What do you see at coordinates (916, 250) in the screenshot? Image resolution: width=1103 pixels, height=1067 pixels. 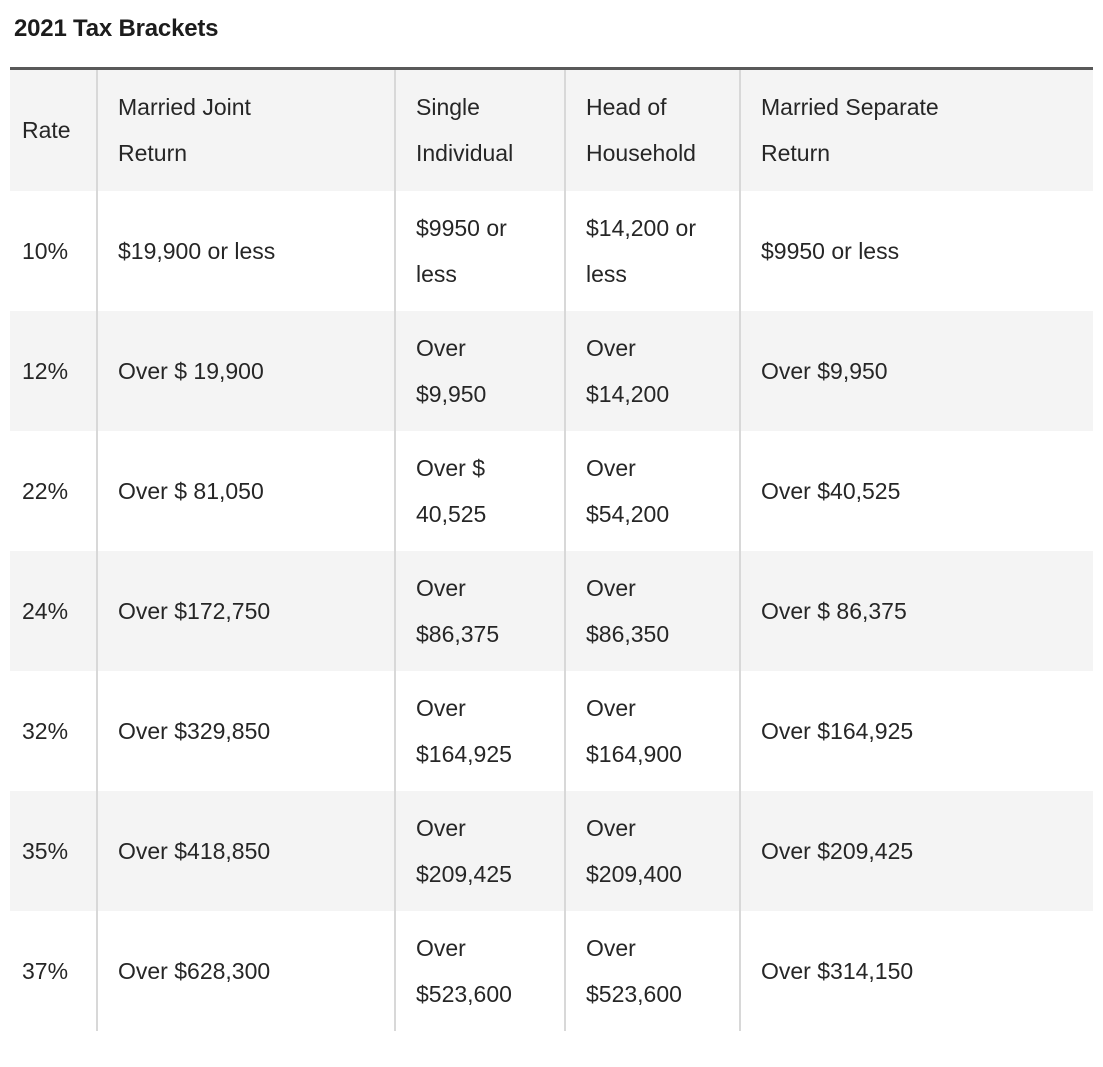 I see `cell-married-separate: $9950 or less` at bounding box center [916, 250].